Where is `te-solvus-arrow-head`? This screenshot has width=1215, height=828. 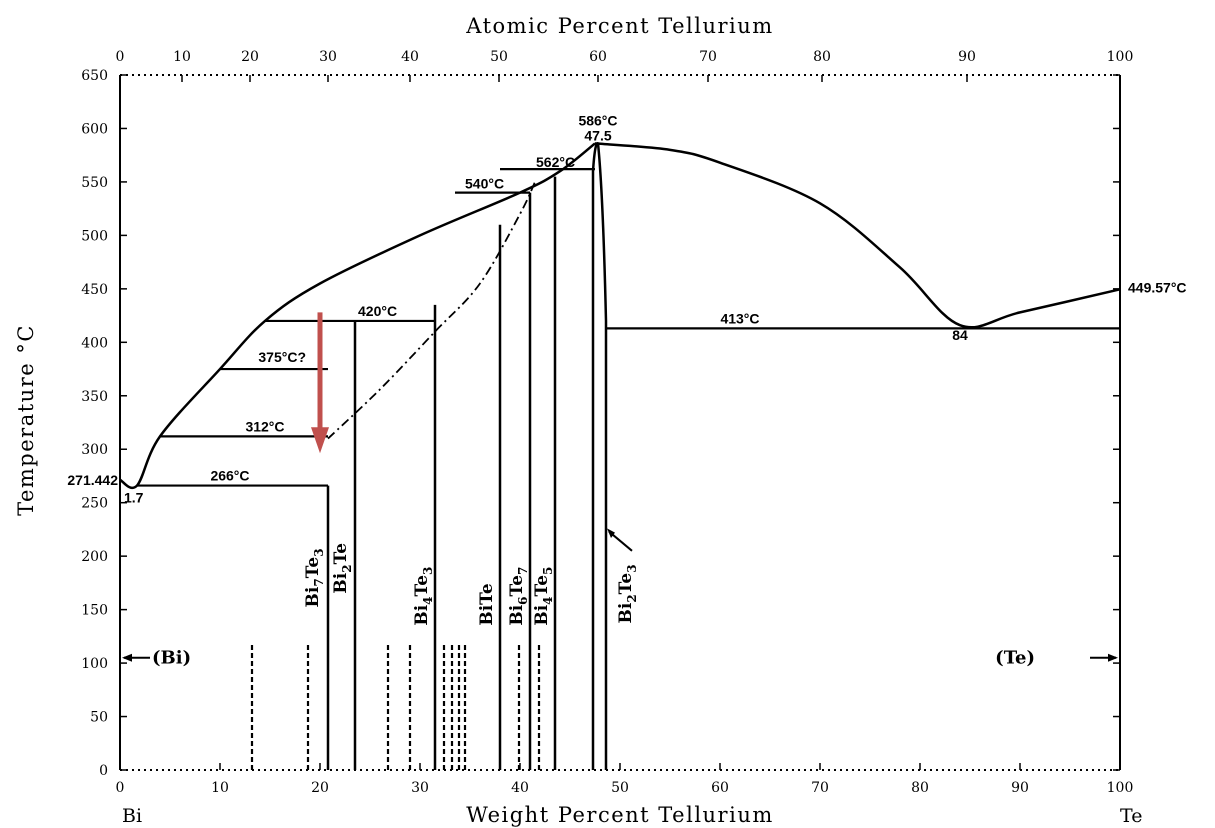 te-solvus-arrow-head is located at coordinates (1113, 657).